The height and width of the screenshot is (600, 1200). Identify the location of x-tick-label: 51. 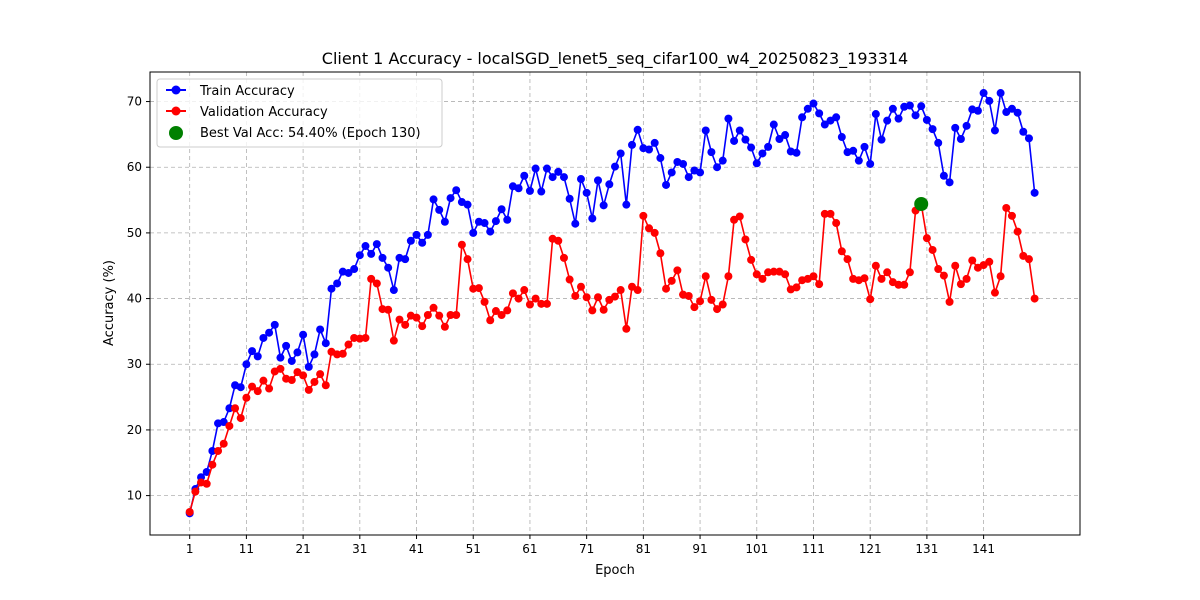
(473, 549).